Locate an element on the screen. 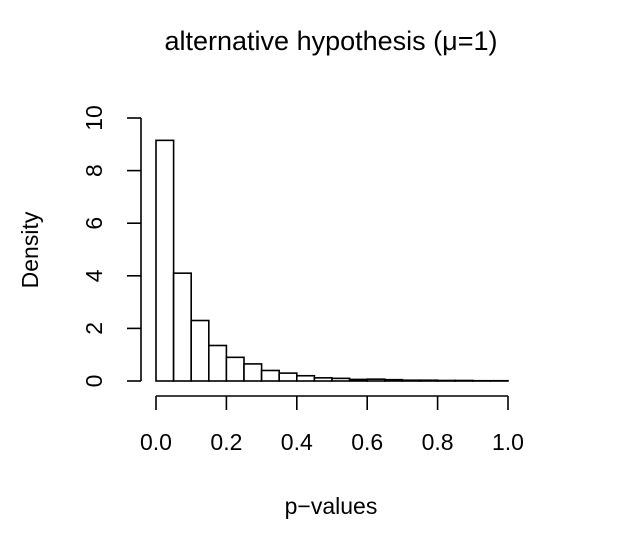  x-tick-label: 0.4 is located at coordinates (297, 442).